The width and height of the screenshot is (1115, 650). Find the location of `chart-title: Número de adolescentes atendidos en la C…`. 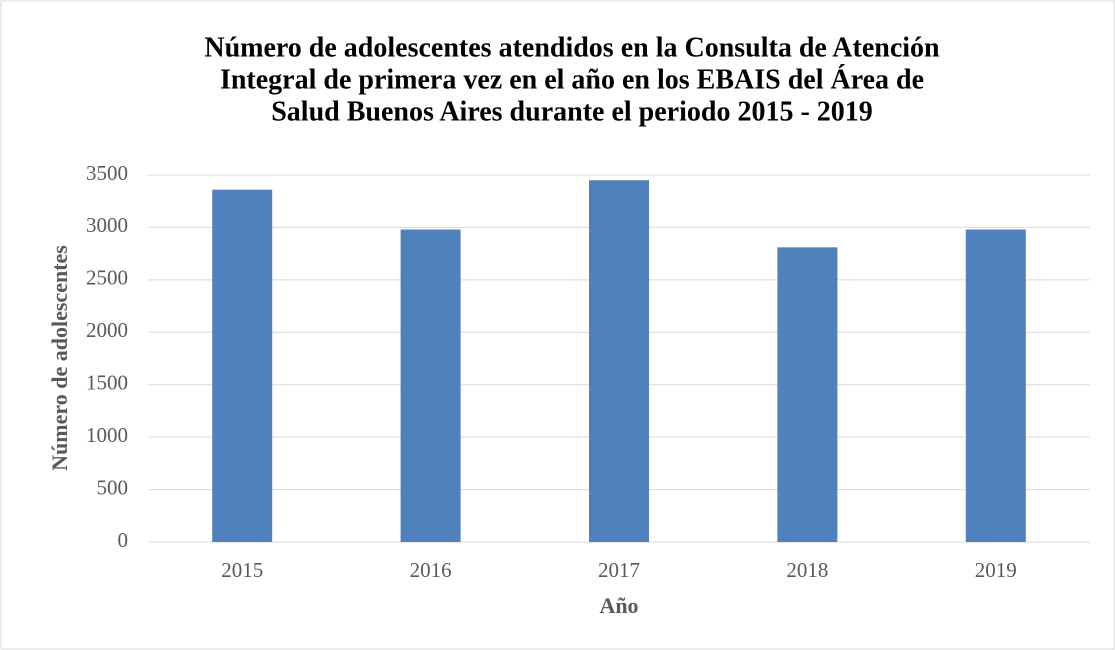

chart-title: Número de adolescentes atendidos en la C… is located at coordinates (572, 47).